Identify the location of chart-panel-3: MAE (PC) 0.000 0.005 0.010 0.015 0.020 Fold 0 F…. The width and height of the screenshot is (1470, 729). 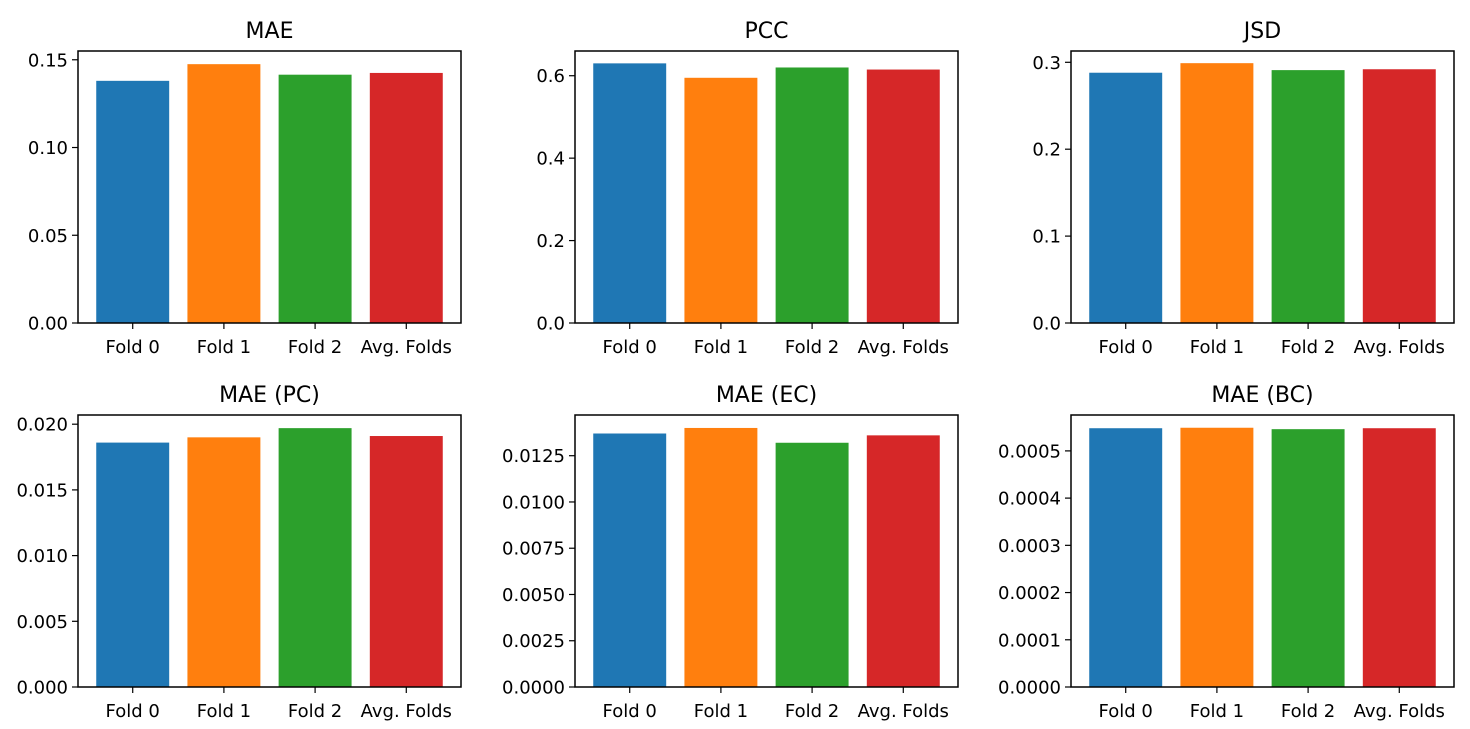
(239, 552).